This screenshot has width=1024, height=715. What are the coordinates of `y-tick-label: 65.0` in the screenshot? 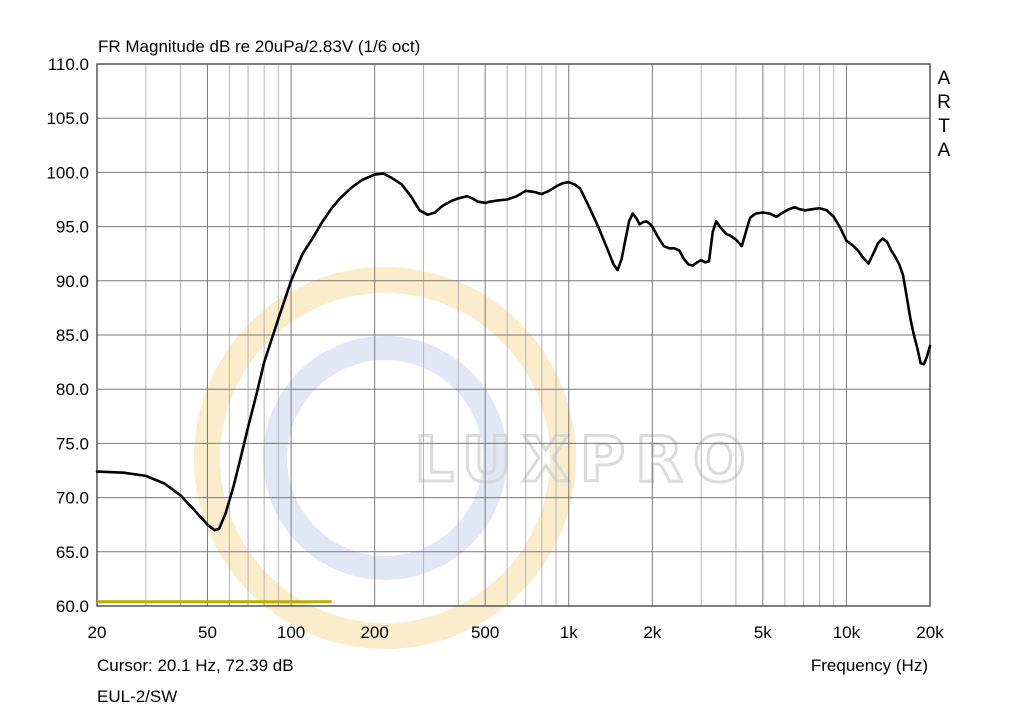 It's located at (72, 552).